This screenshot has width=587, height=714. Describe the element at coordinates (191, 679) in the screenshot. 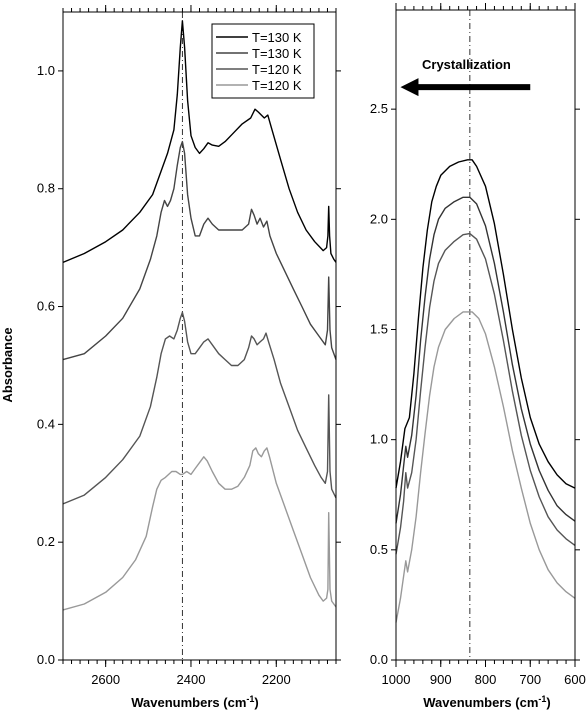

I see `left-xtick-label: 2400` at that location.